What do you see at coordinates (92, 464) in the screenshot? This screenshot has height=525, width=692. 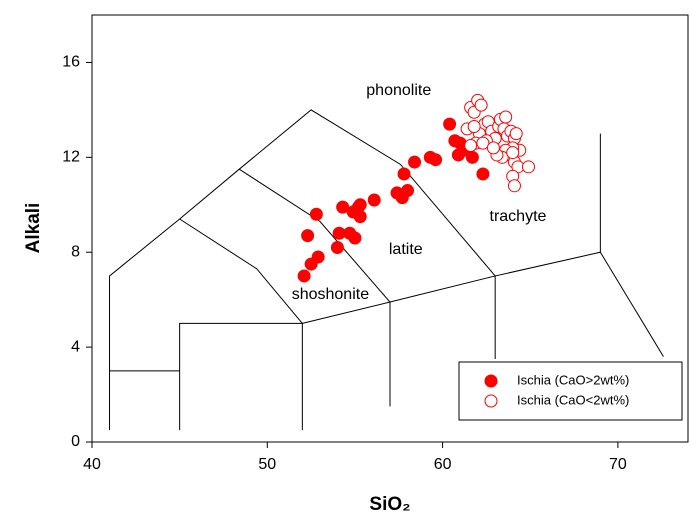 I see `x-tick-label: 40` at bounding box center [92, 464].